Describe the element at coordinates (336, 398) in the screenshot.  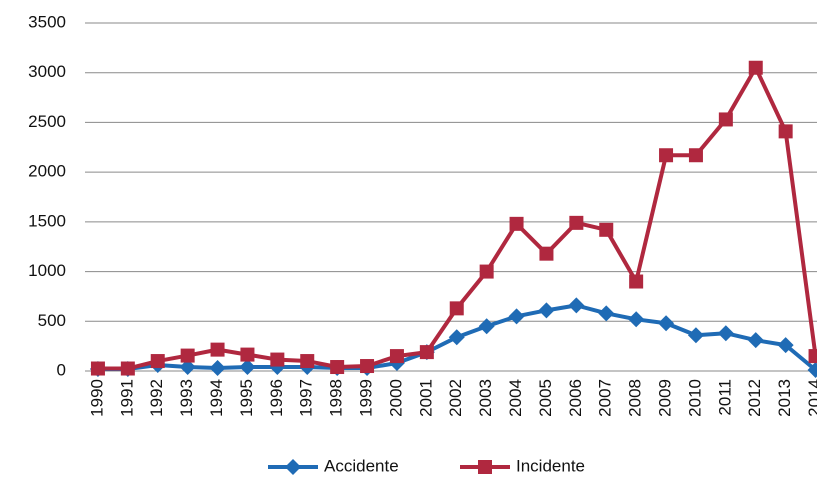
I see `x-tick-label: 1998` at that location.